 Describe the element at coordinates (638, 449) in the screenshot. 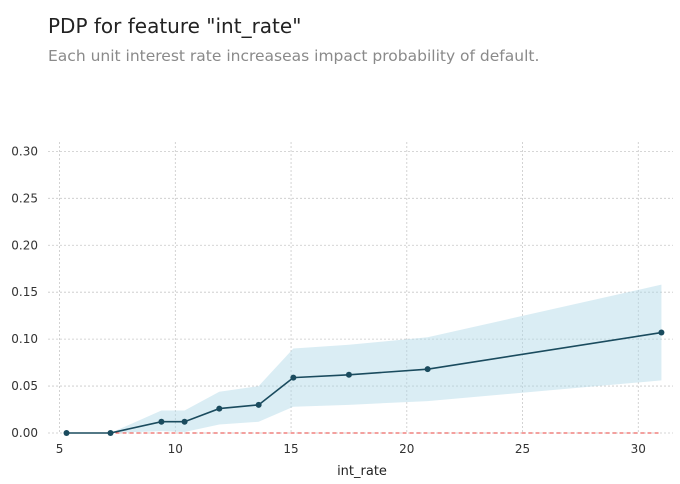

I see `x-tick-label: 30` at that location.